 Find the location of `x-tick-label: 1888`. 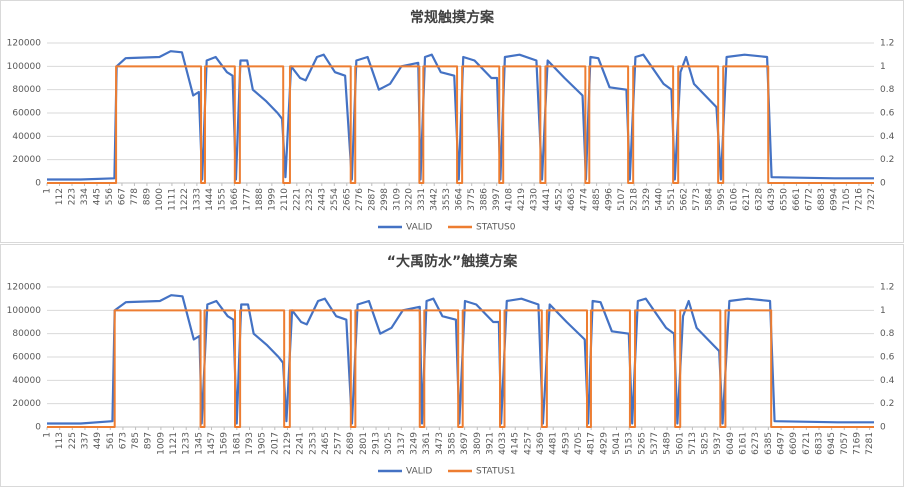

x-tick-label: 1888 is located at coordinates (260, 199).